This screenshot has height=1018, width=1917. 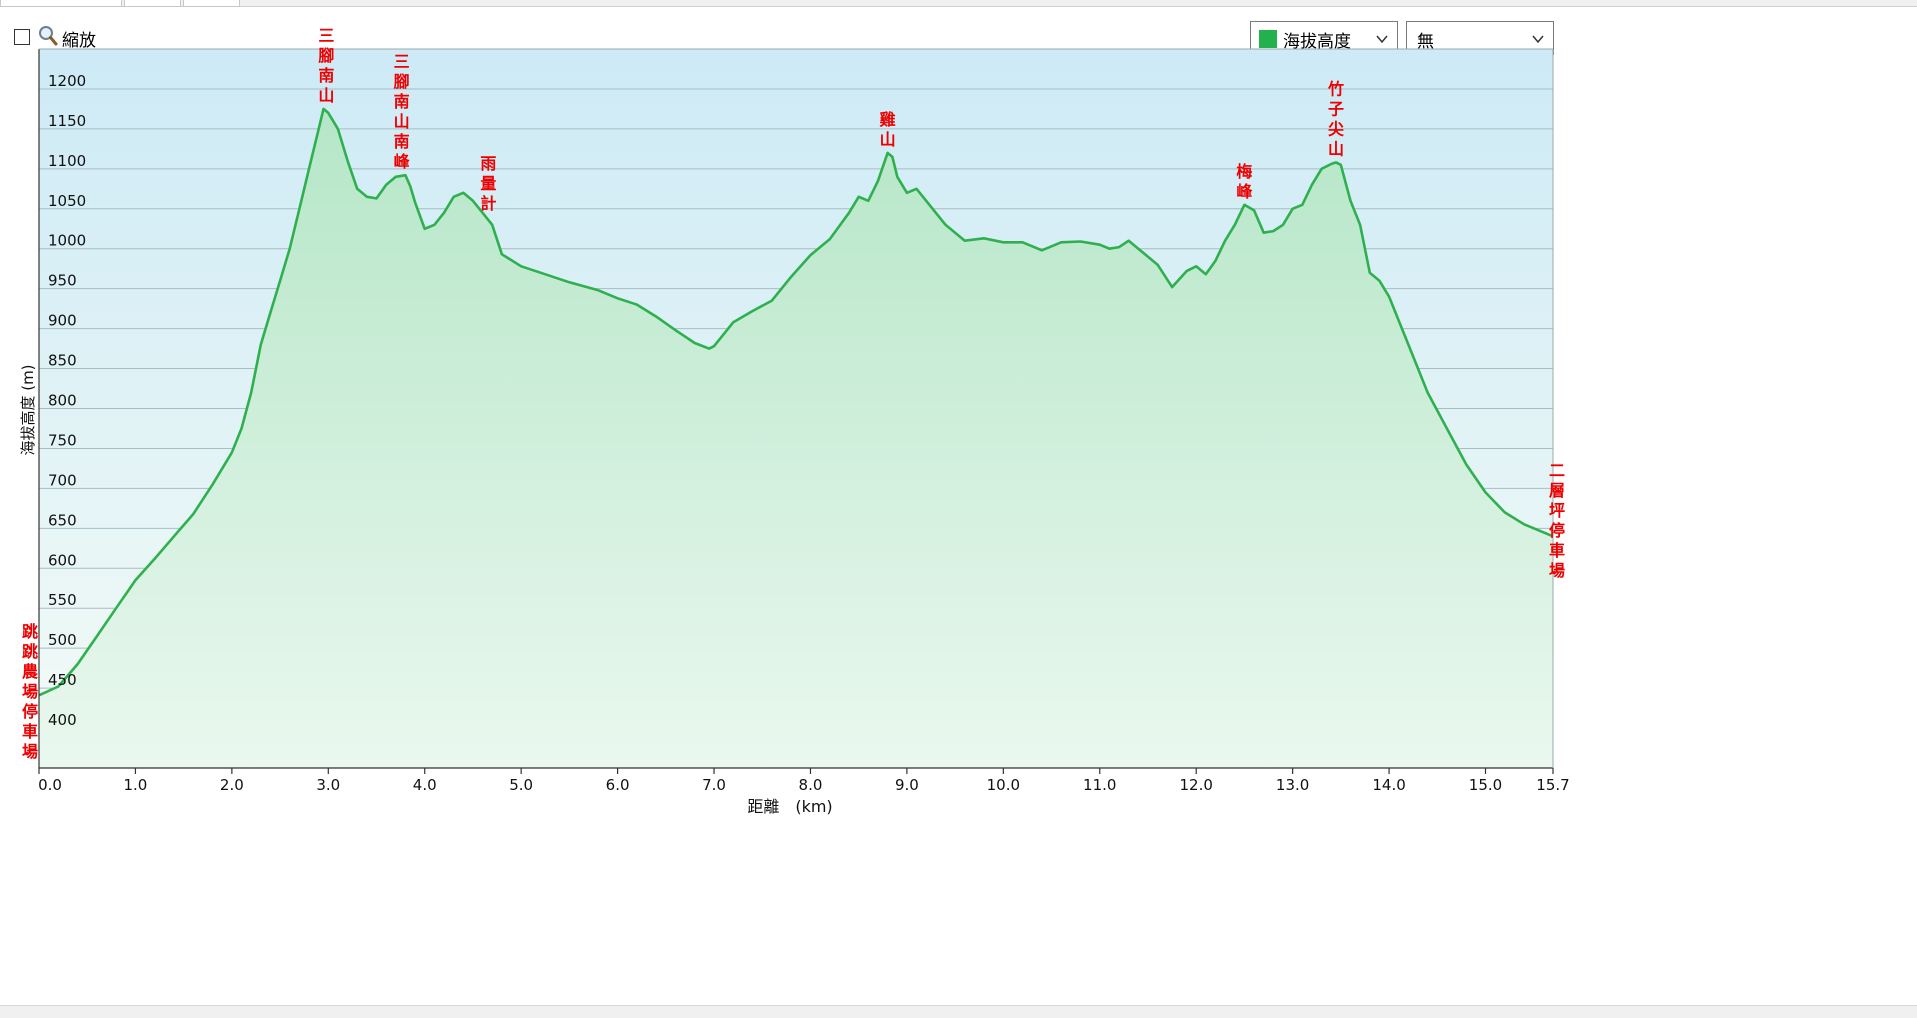 I want to click on annotation-label: 雞山, so click(x=887, y=129).